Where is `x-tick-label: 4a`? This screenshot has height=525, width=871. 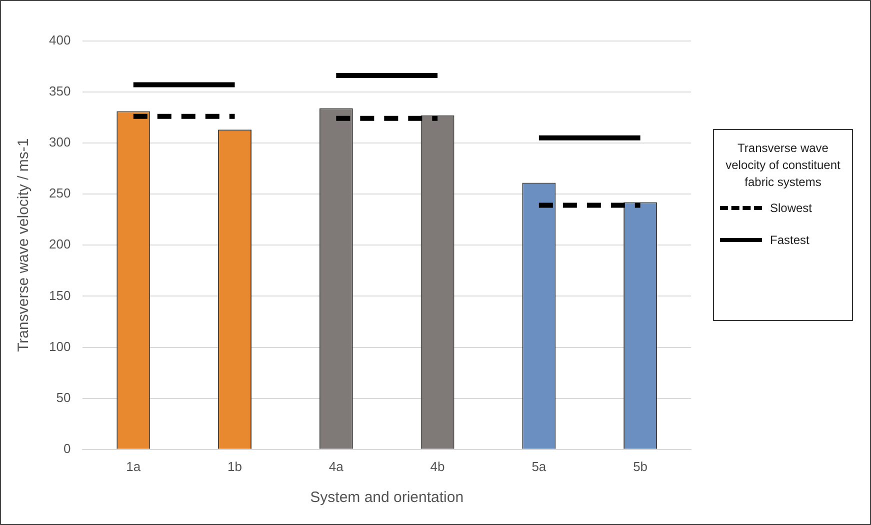
x-tick-label: 4a is located at coordinates (336, 466).